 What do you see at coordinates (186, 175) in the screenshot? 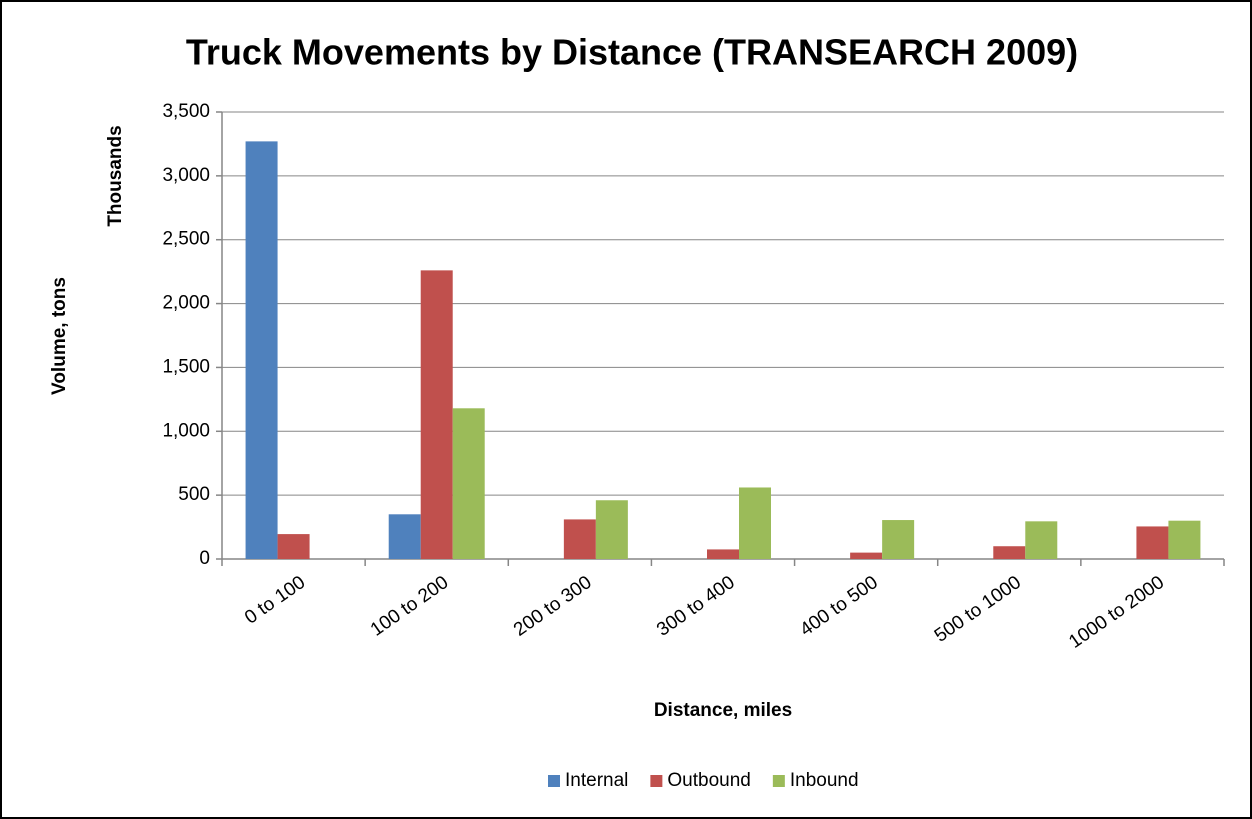
I see `y-tick-label: 3,000` at bounding box center [186, 175].